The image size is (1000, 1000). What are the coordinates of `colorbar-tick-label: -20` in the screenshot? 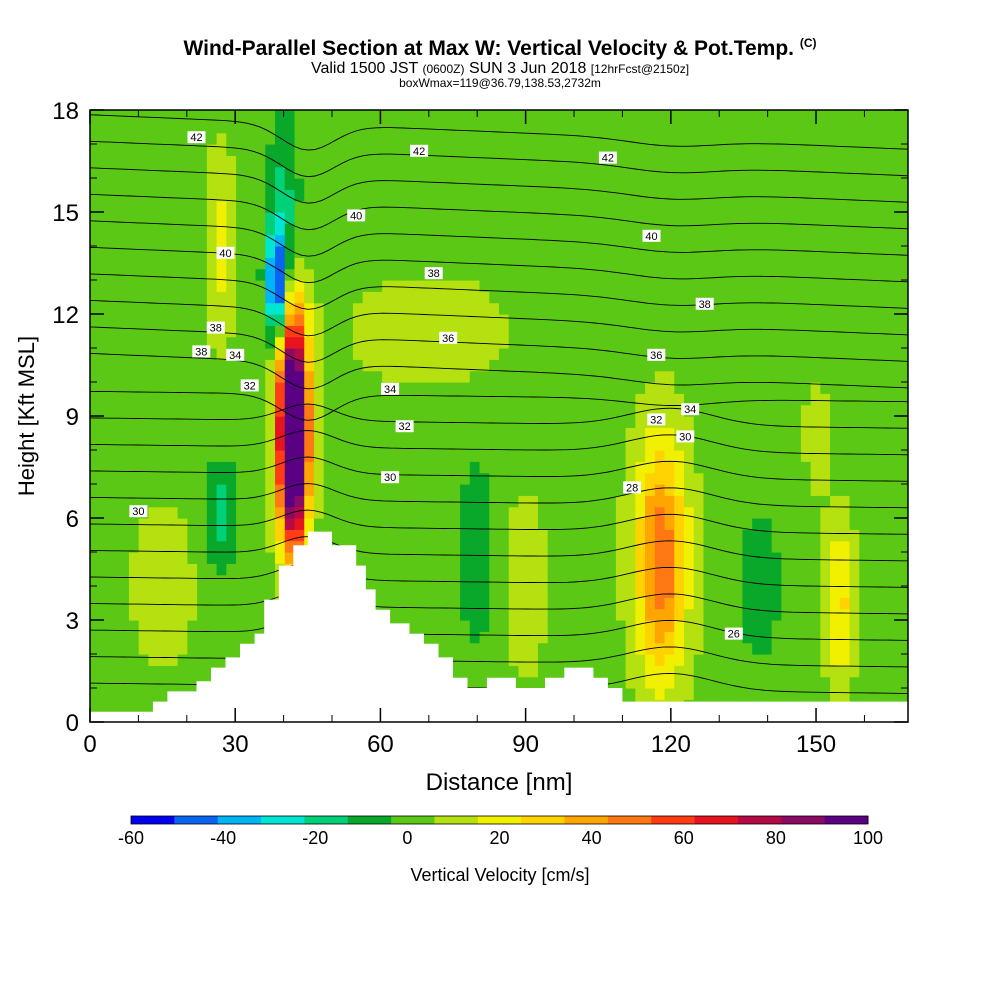 It's located at (315, 838).